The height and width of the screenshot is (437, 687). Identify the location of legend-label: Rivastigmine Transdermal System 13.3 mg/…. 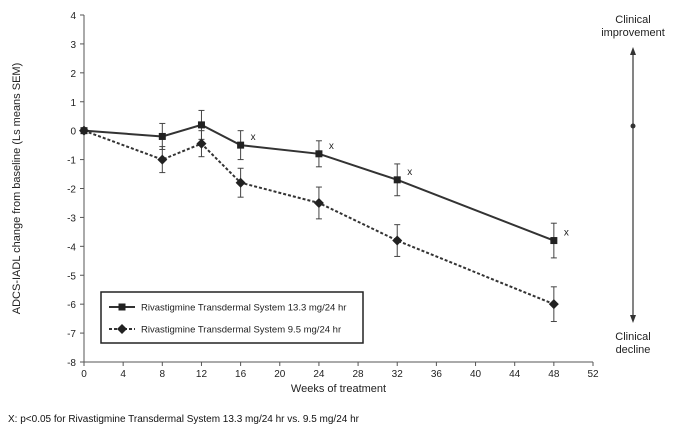
(243, 308).